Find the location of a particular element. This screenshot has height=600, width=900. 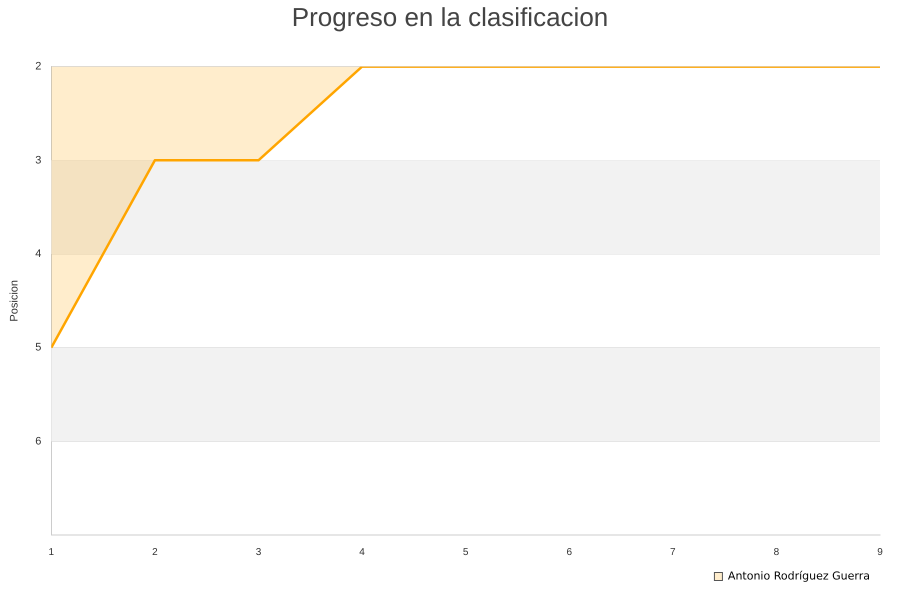

x-tick-label: 5 is located at coordinates (465, 552).